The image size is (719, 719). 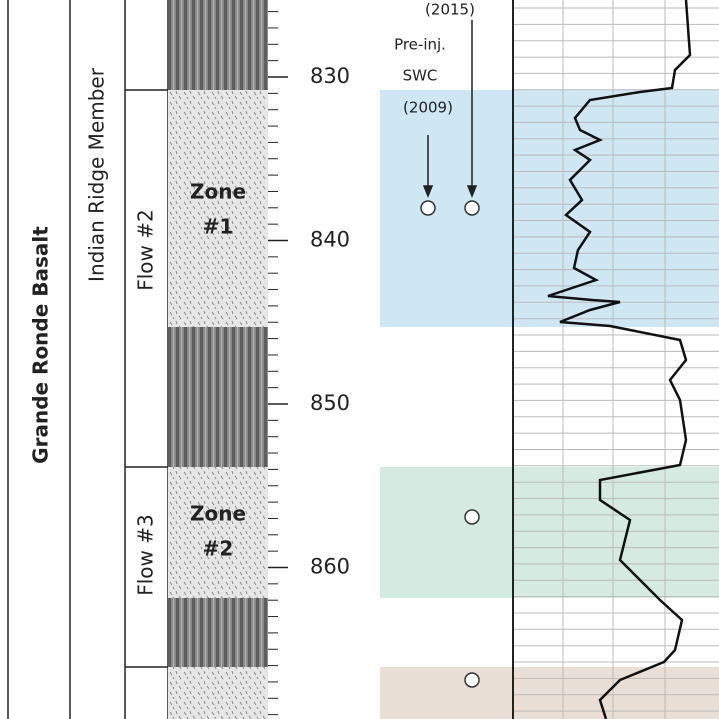 I want to click on formation-label: Grande Ronde Basalt, so click(x=41, y=345).